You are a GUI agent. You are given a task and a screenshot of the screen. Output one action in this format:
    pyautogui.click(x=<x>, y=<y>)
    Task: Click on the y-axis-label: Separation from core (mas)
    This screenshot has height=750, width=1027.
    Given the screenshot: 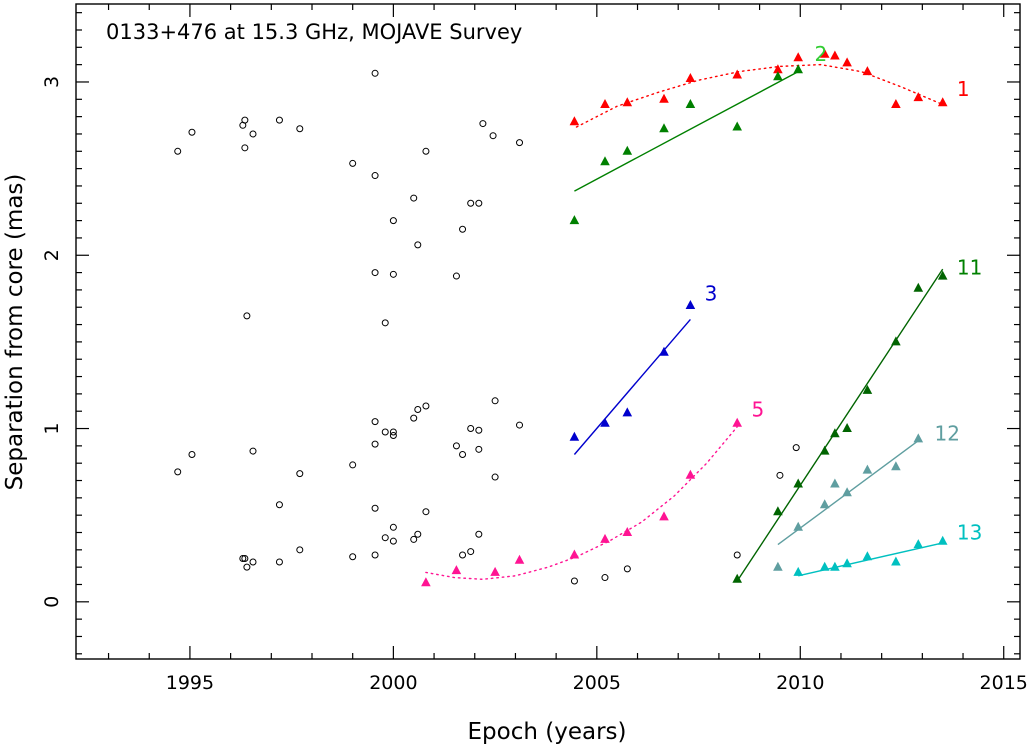 What is the action you would take?
    pyautogui.click(x=15, y=332)
    